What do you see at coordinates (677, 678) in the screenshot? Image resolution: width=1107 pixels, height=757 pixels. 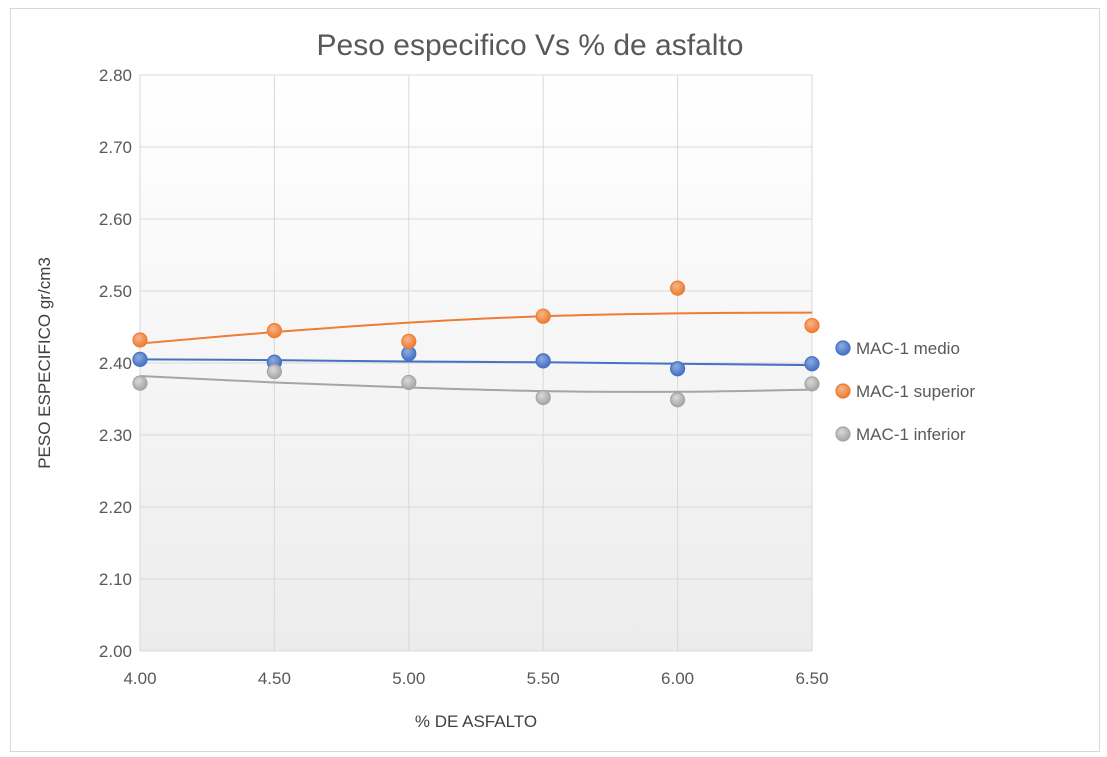 I see `x-tick-label: 6.00` at bounding box center [677, 678].